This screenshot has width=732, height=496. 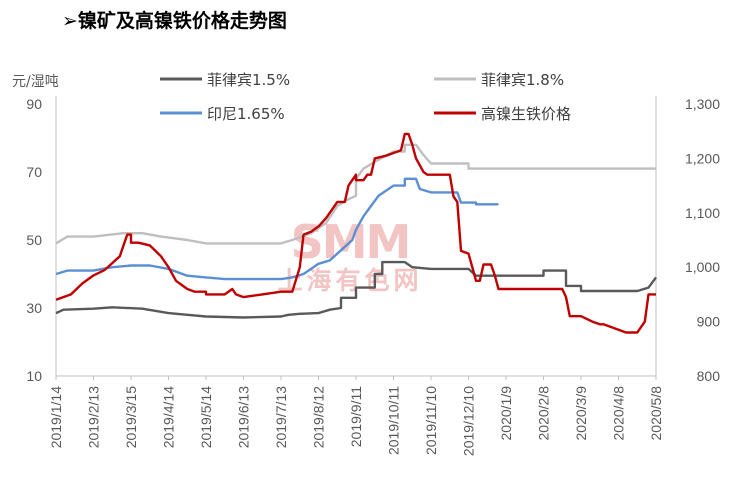 What do you see at coordinates (244, 417) in the screenshot?
I see `x-tick-label: 2019/6/13` at bounding box center [244, 417].